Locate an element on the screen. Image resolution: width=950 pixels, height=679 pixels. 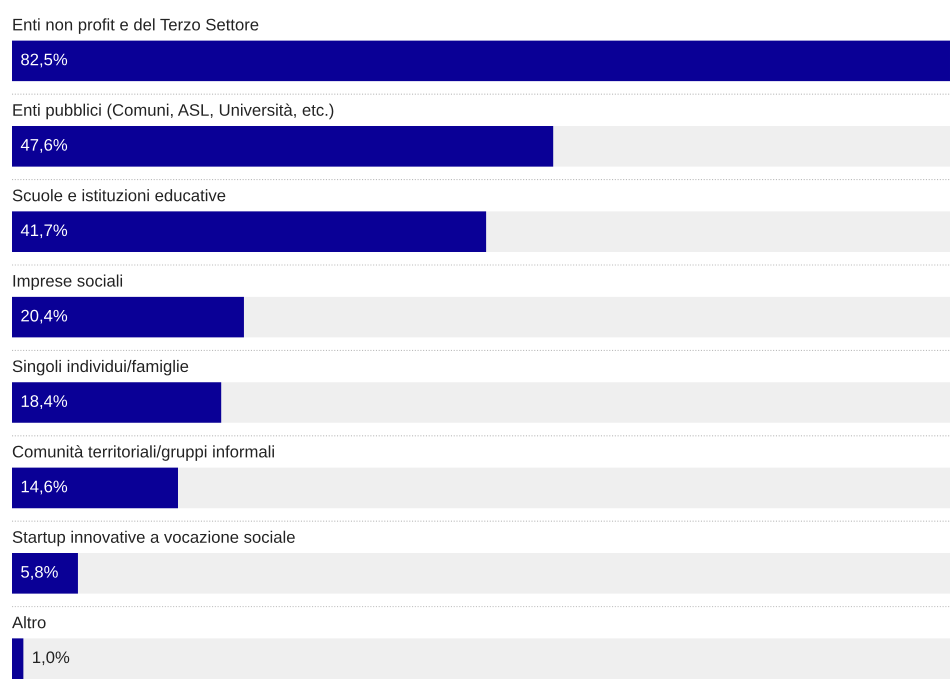
y-tick-label: Altro is located at coordinates (29, 622).